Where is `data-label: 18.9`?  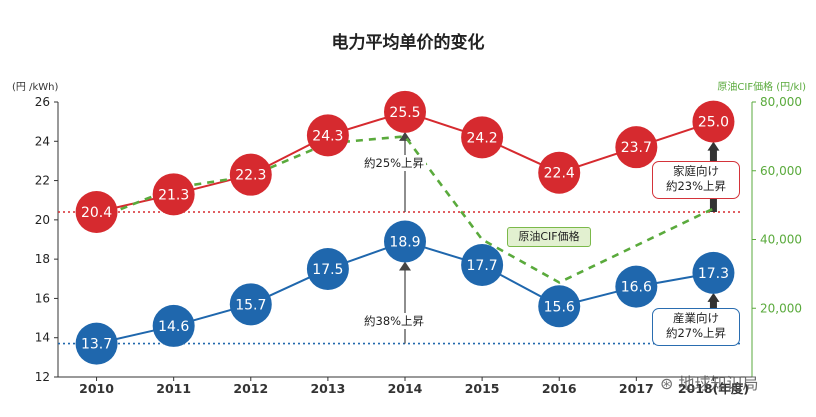
data-label: 18.9 is located at coordinates (404, 242).